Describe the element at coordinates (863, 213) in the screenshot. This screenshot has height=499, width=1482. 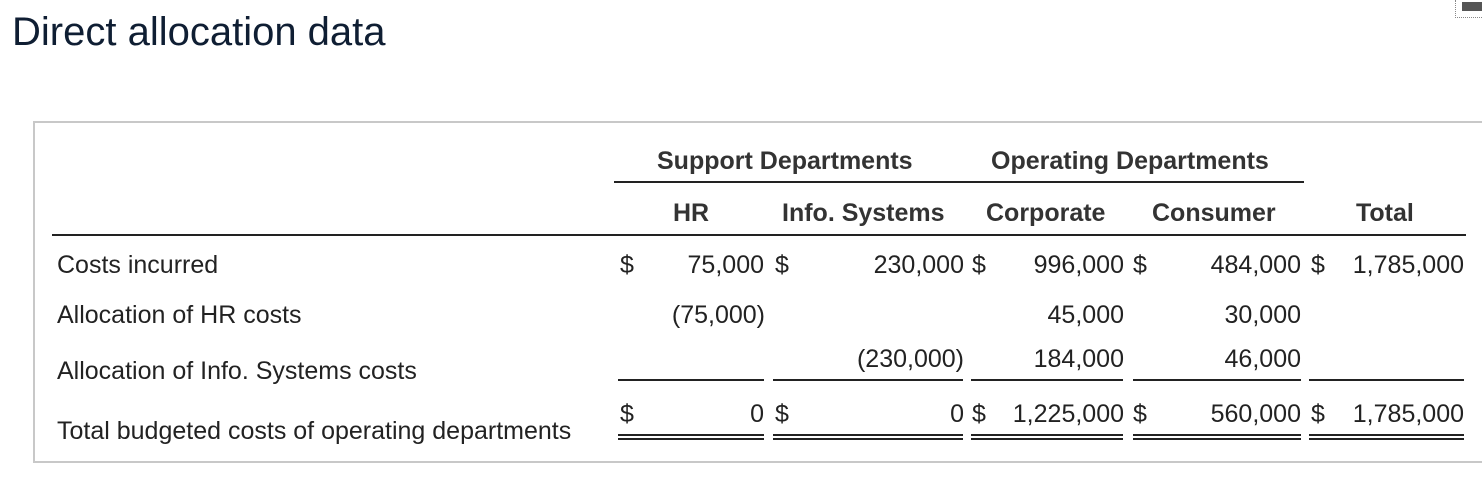
I see `col-header-info-systems: Info. Systems` at that location.